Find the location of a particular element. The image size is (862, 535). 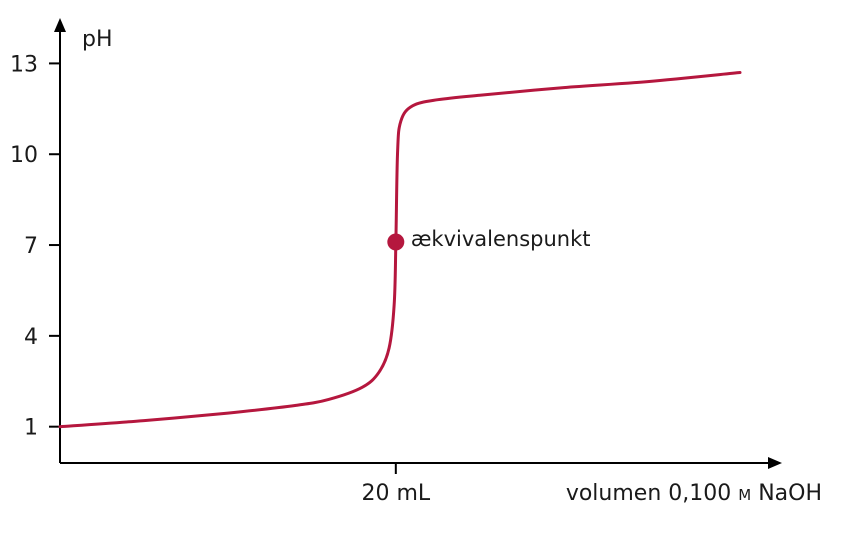

annotations-group: ækvivalenspunkt is located at coordinates (489, 239).